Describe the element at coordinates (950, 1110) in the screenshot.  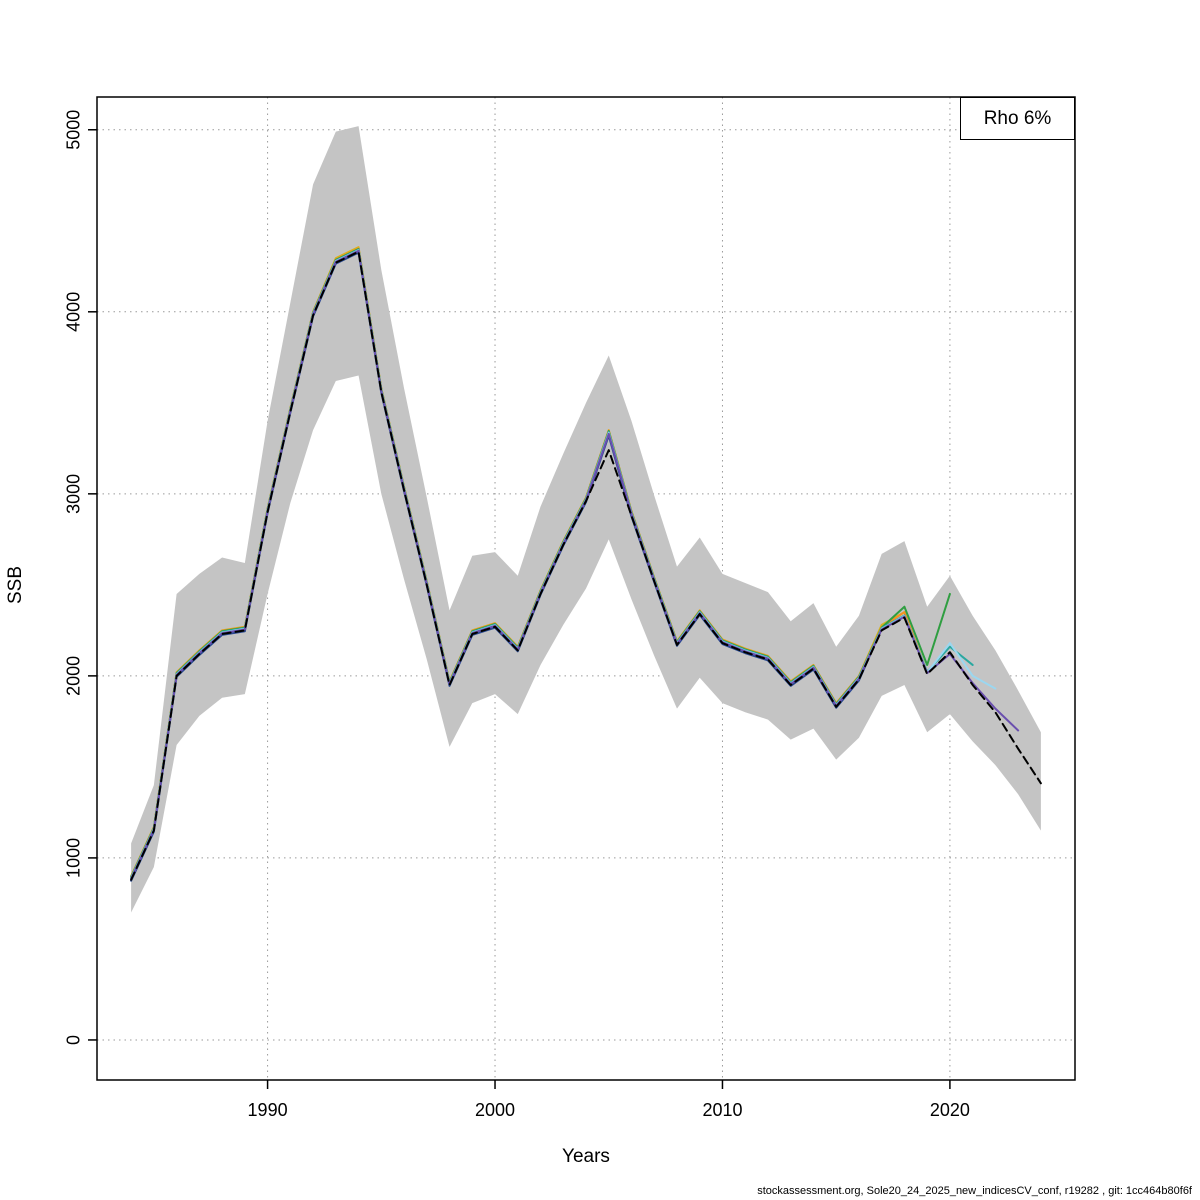
I see `x-tick-label: 2020` at that location.